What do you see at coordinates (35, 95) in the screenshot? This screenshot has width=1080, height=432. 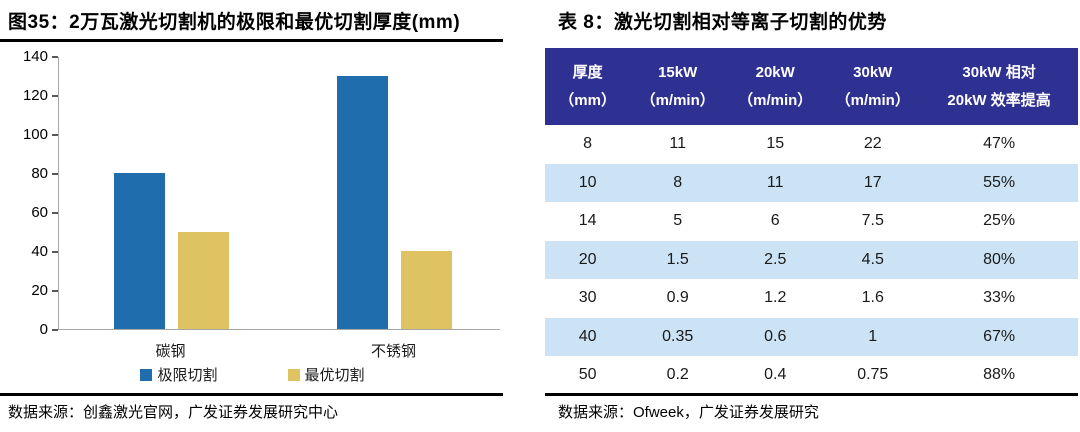 I see `y-axis-tick-label: 120` at bounding box center [35, 95].